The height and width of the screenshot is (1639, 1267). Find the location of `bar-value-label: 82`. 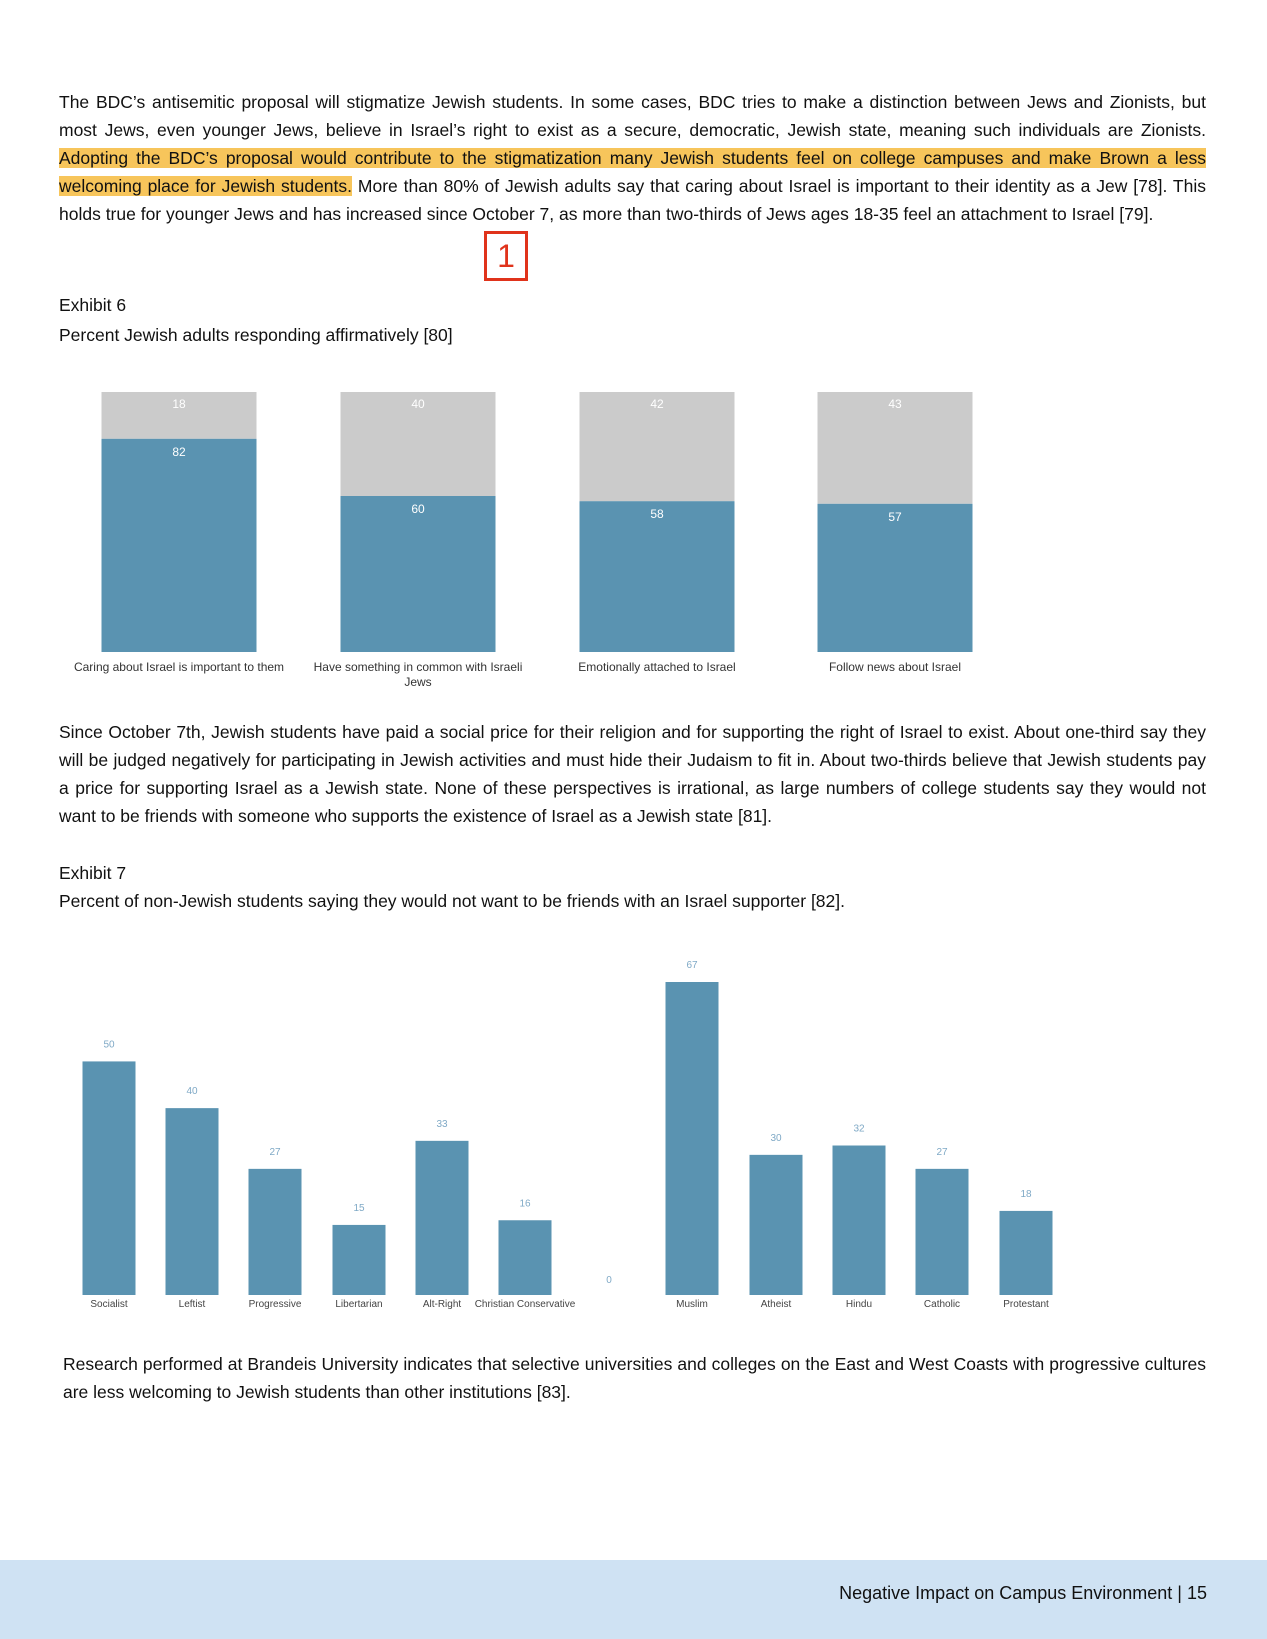

bar-value-label: 82 is located at coordinates (179, 452).